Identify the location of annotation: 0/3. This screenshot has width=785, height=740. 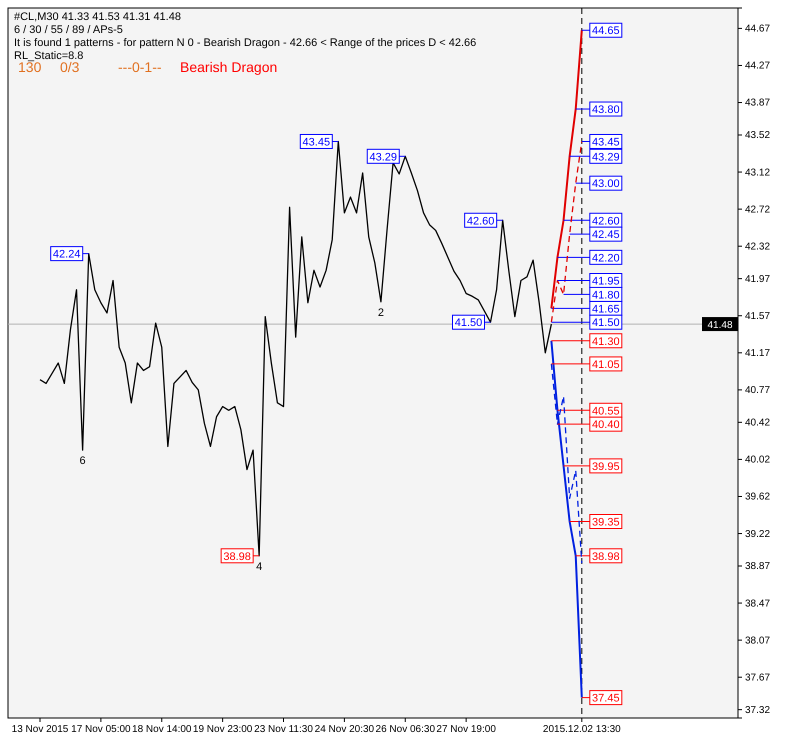
(70, 67).